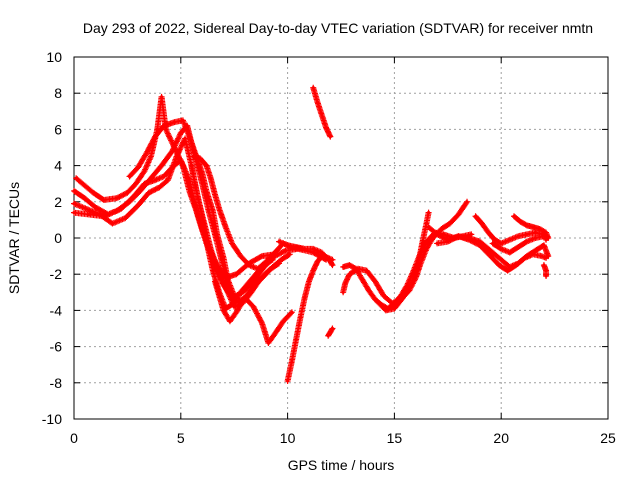  I want to click on x-tick-label: 0, so click(74, 438).